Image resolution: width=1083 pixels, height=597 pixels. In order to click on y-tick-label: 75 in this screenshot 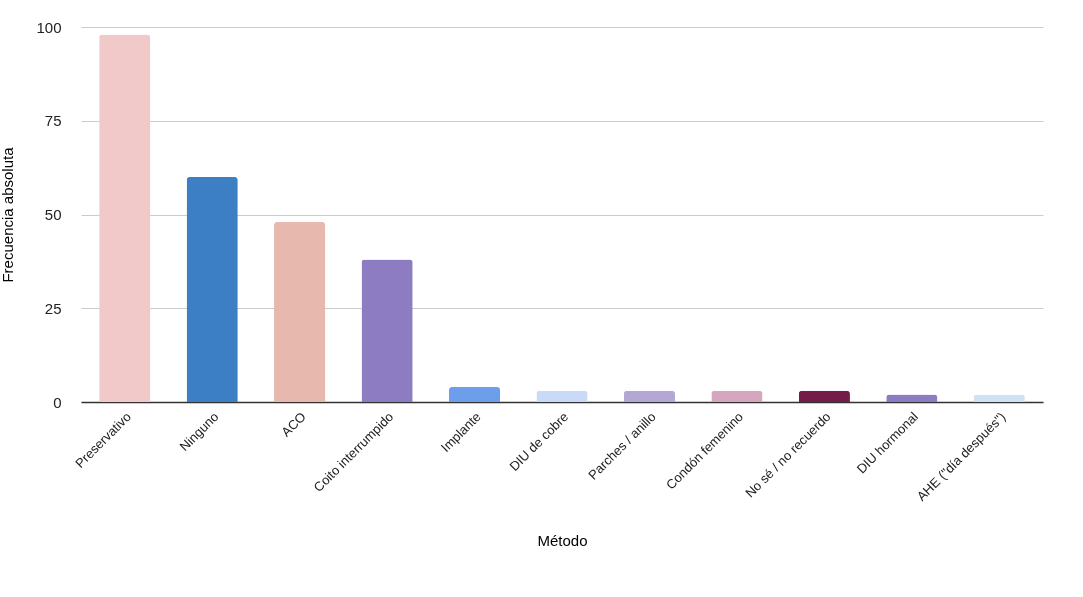, I will do `click(53, 121)`.